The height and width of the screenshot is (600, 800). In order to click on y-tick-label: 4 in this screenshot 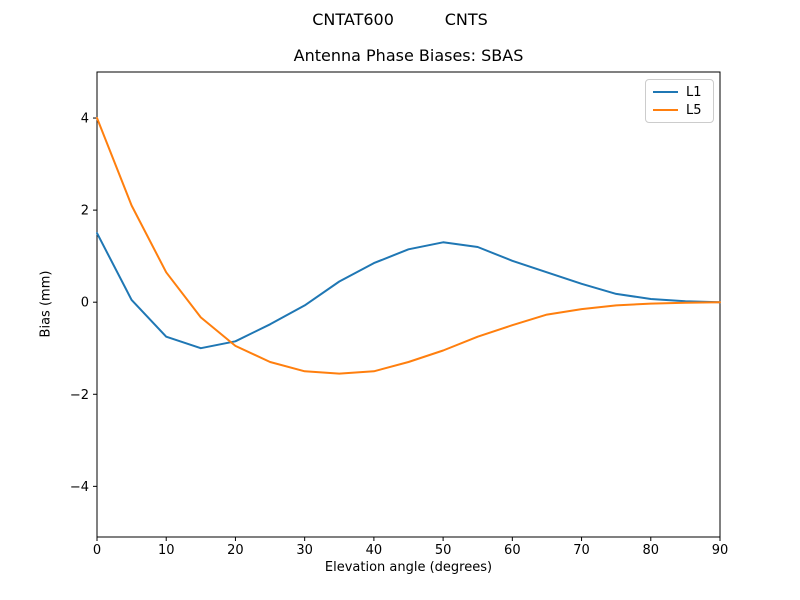, I will do `click(85, 119)`.